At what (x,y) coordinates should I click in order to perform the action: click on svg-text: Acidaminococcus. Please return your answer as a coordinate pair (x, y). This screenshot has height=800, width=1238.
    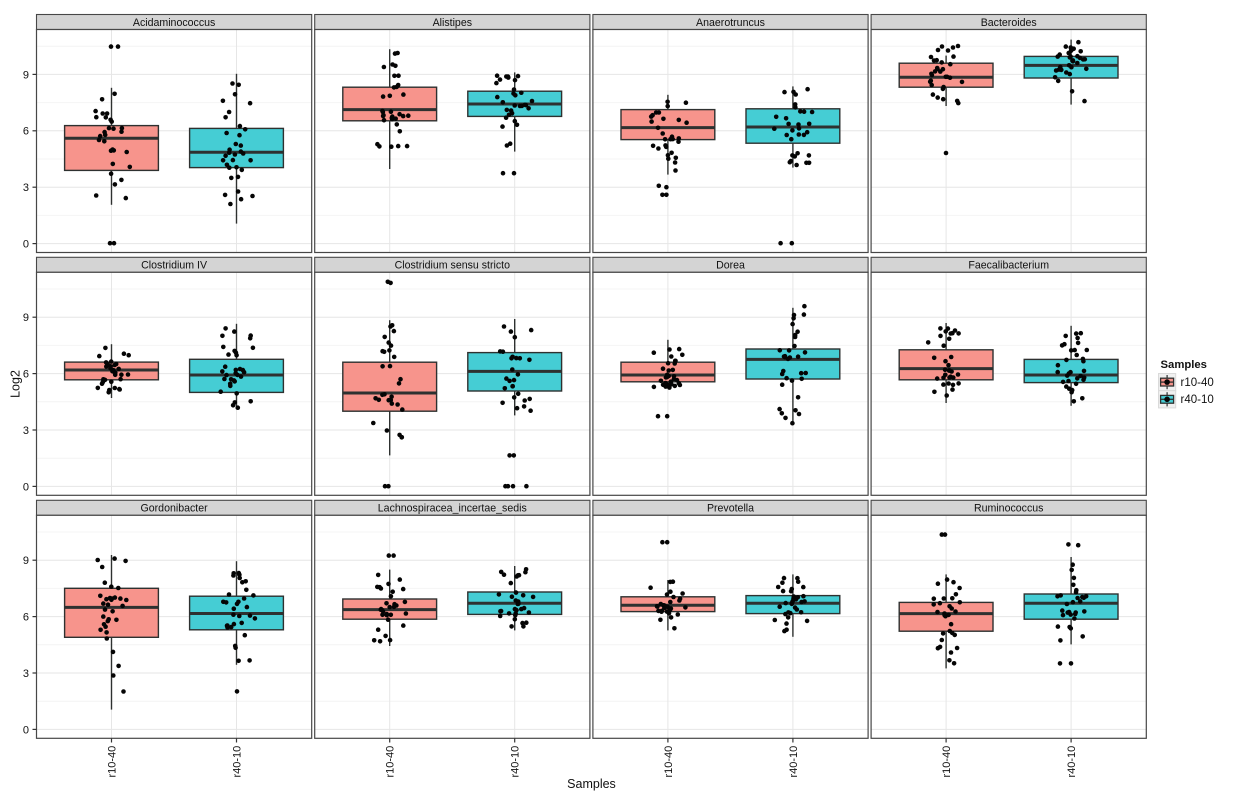
    Looking at the image, I should click on (174, 23).